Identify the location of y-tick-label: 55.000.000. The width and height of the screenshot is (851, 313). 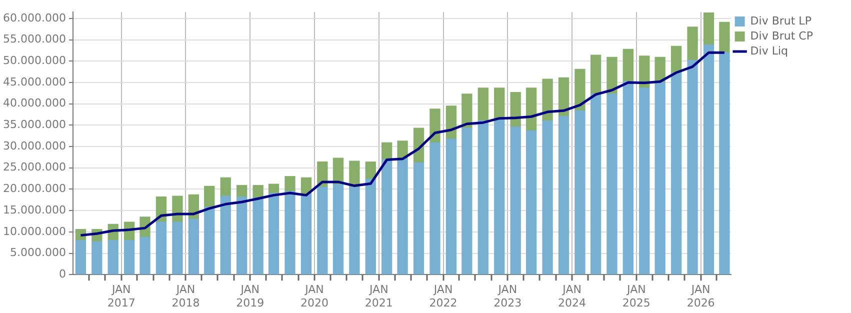
(34, 39).